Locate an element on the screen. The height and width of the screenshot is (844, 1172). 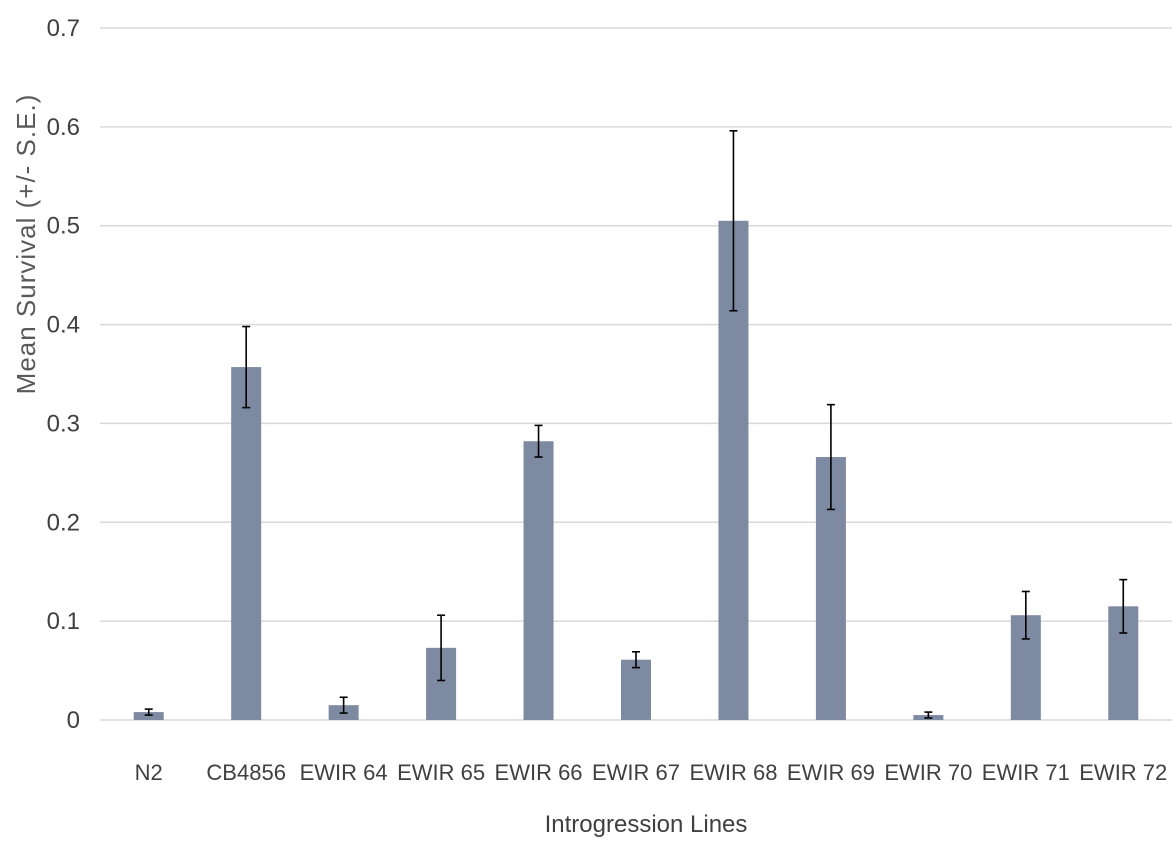
x-tick-label: N2 is located at coordinates (149, 772).